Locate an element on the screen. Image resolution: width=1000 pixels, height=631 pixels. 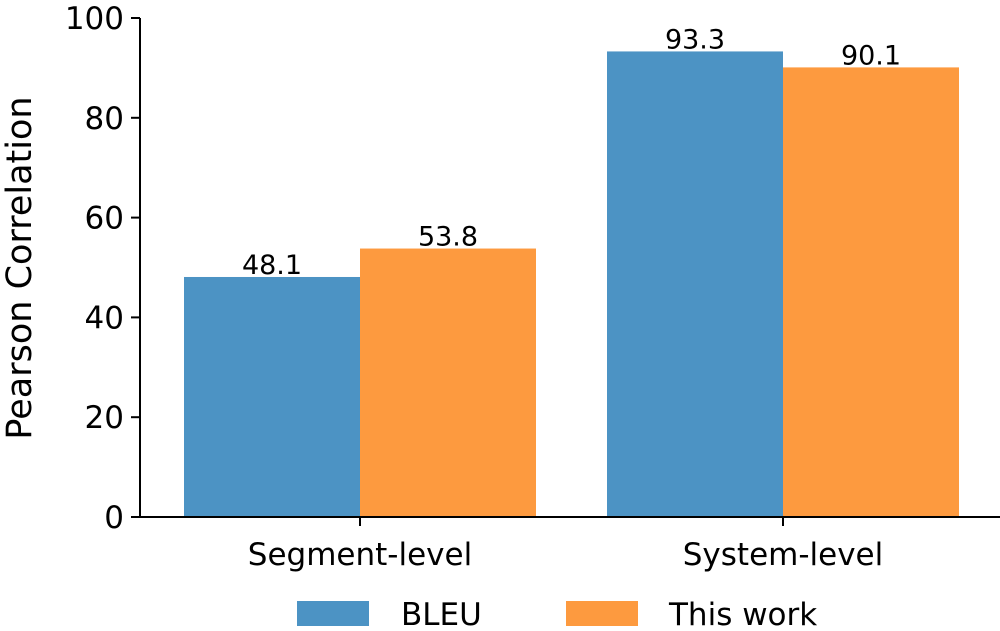
bar-this-work-segment-level is located at coordinates (448, 382).